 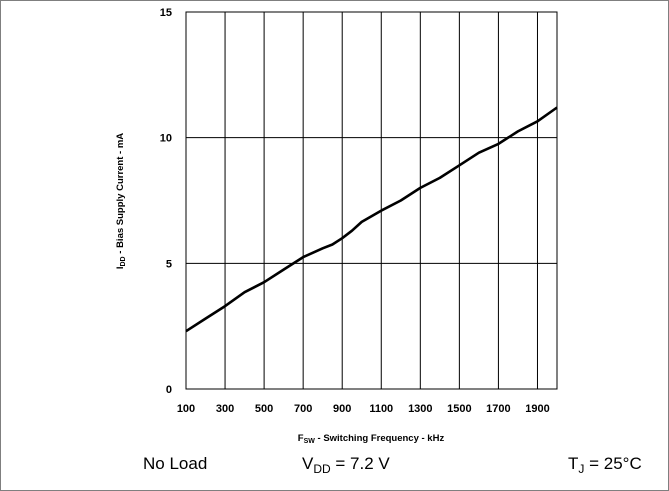 I want to click on condition-load: No Load, so click(x=175, y=463).